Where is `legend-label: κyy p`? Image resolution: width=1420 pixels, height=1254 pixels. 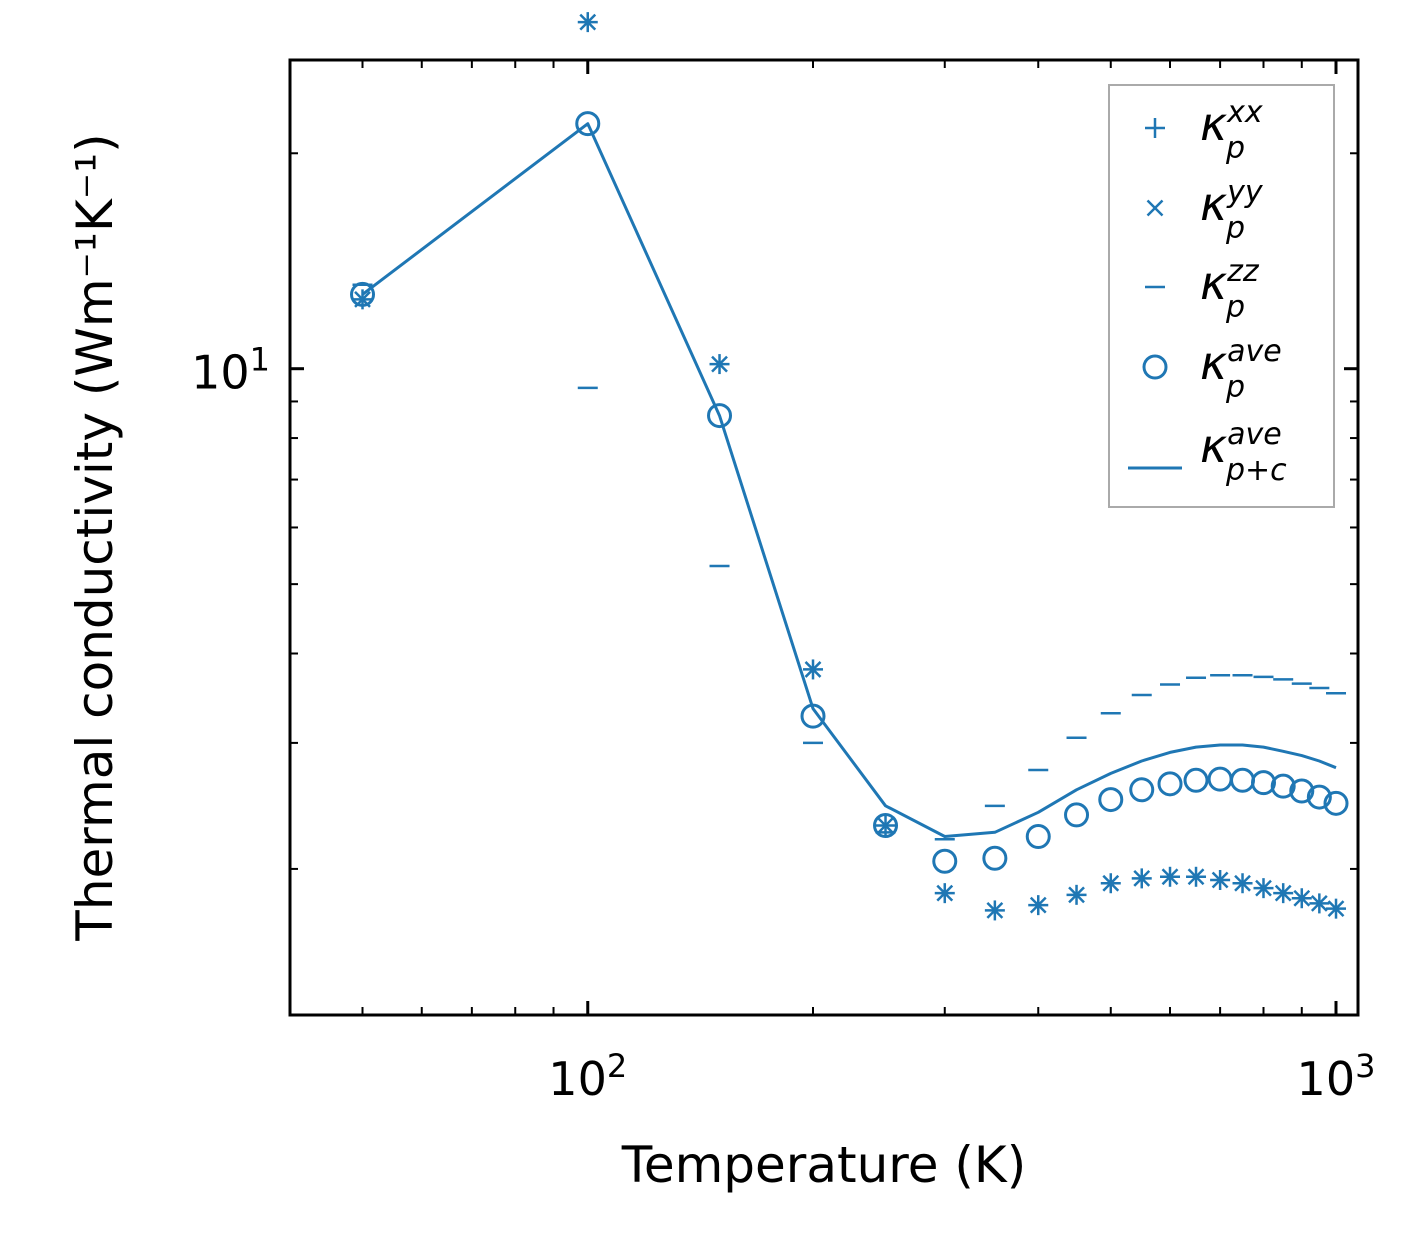 legend-label: κyy p is located at coordinates (1232, 210).